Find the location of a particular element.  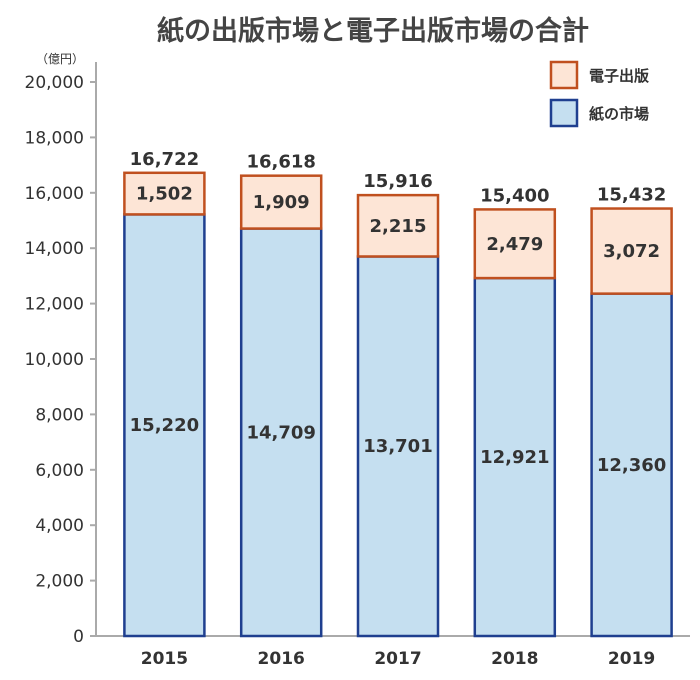

x-tick-label: 2015 is located at coordinates (164, 659).